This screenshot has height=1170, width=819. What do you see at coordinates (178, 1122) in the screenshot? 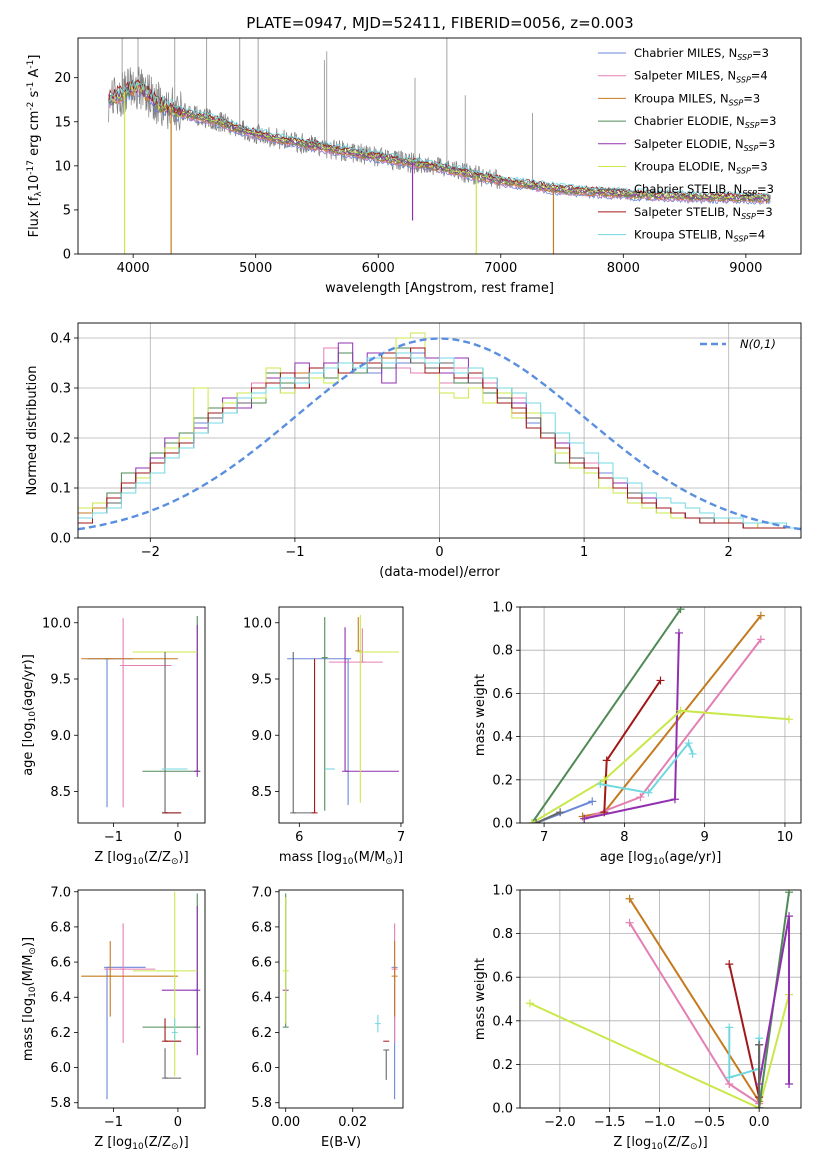
I see `x-tick-label: 0` at bounding box center [178, 1122].